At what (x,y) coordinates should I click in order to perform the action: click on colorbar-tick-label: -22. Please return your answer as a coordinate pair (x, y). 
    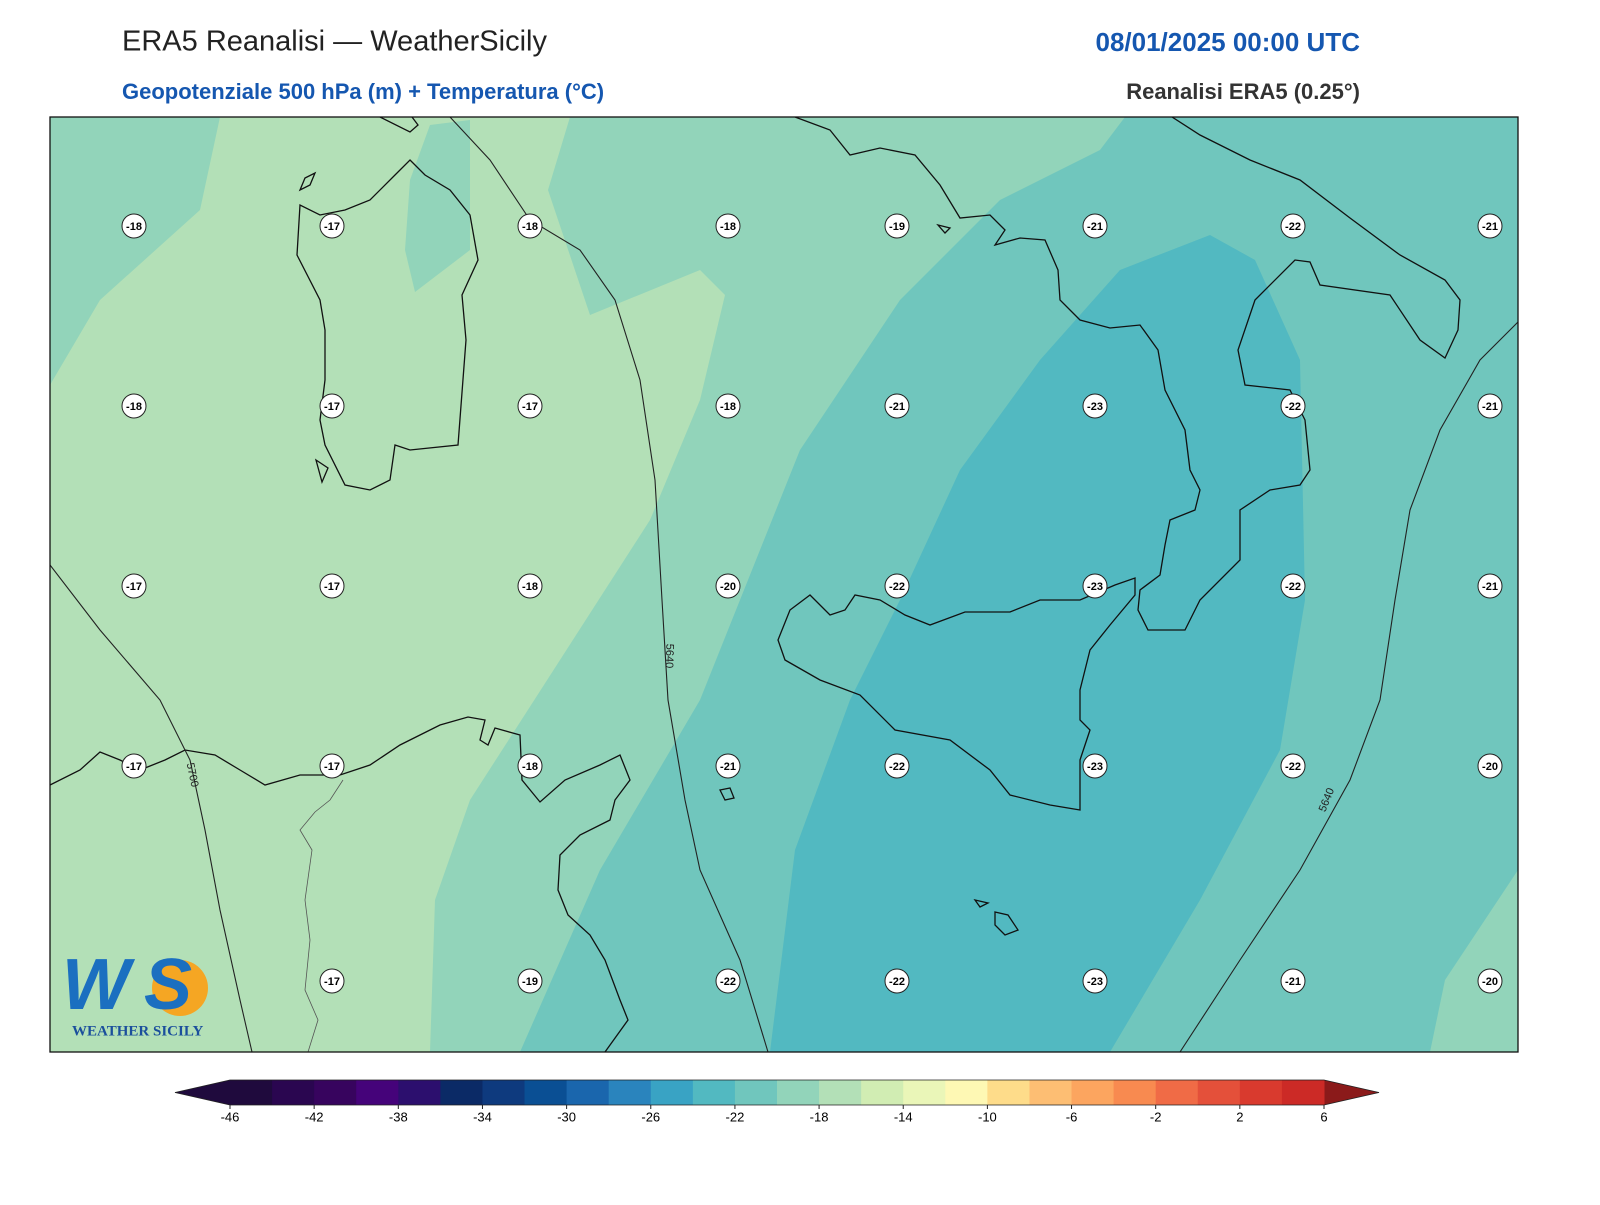
    Looking at the image, I should click on (735, 1116).